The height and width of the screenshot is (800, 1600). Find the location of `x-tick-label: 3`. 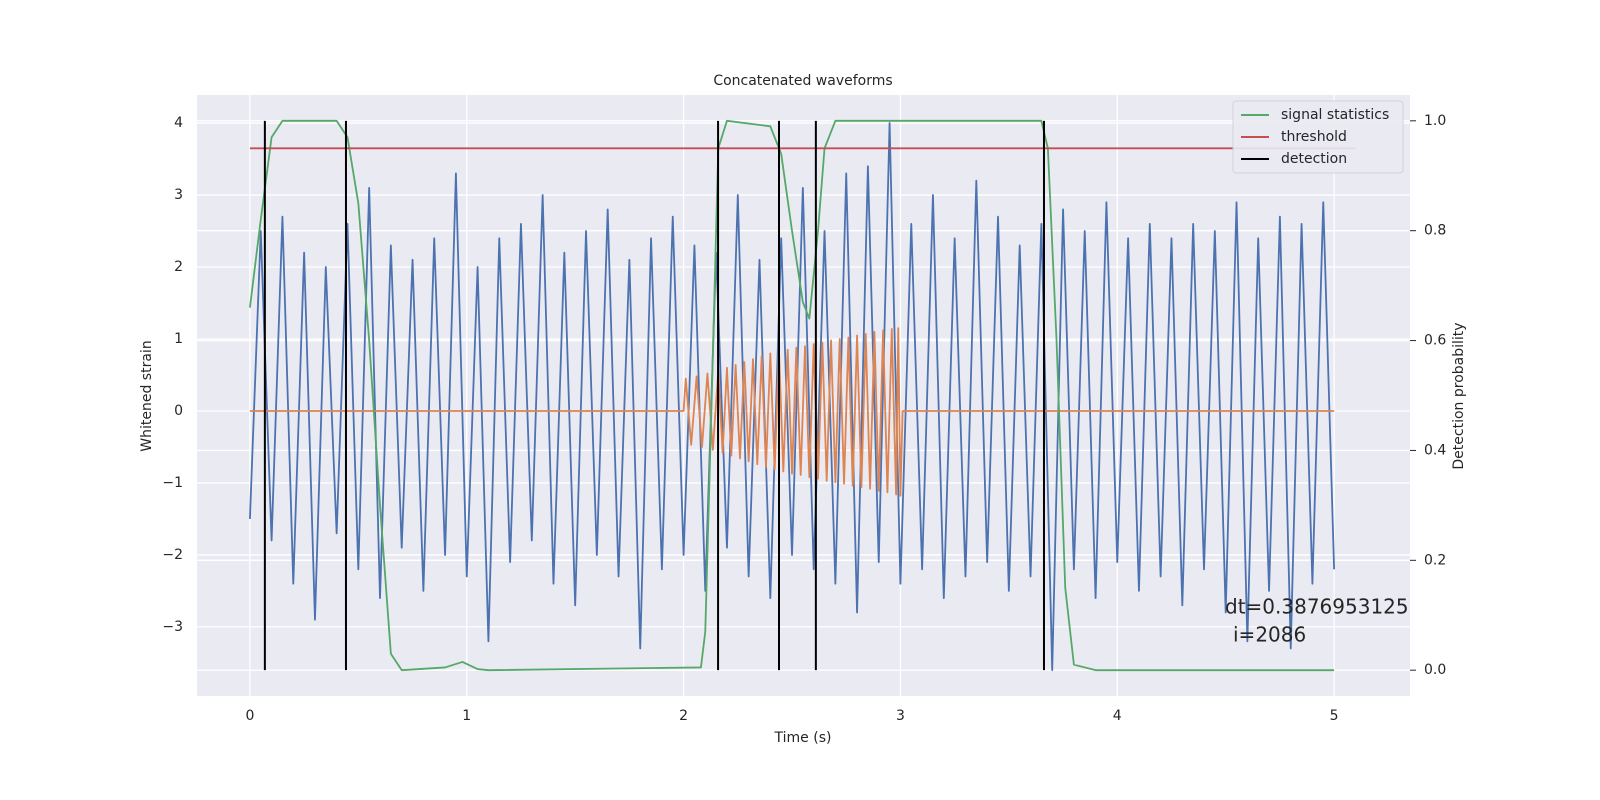

x-tick-label: 3 is located at coordinates (900, 716).